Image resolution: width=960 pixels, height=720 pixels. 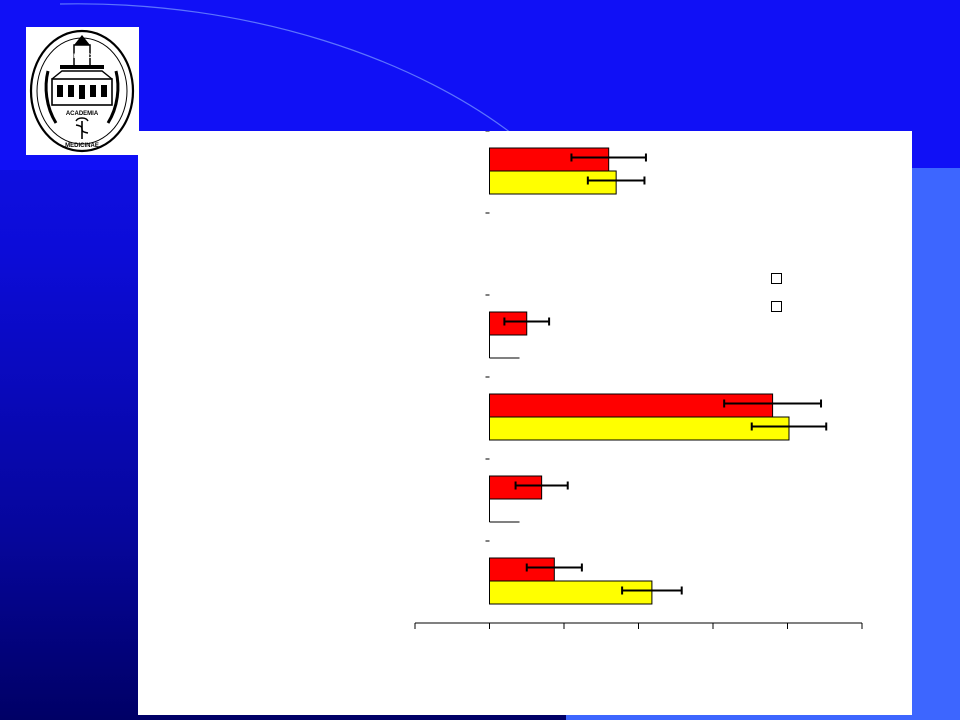 I want to click on right-accent-band, so click(x=936, y=444).